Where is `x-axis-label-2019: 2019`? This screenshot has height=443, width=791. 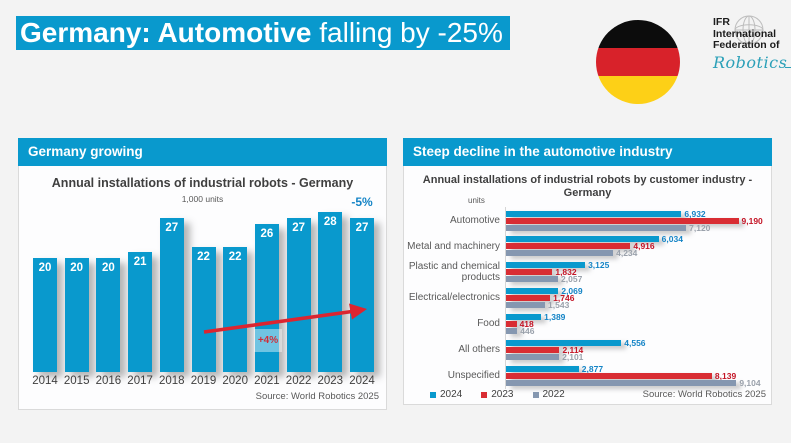
x-axis-label-2019: 2019 is located at coordinates (203, 381).